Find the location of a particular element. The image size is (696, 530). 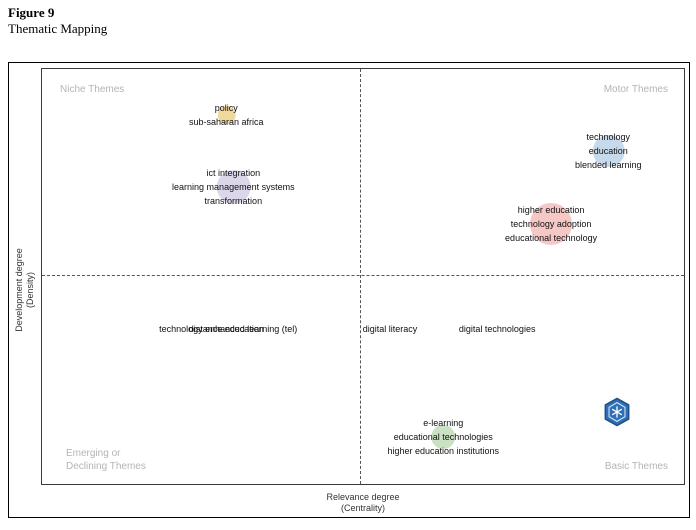

theme-cluster-technology-enhanced-learning: technology enhanced learning (tel) is located at coordinates (228, 329).